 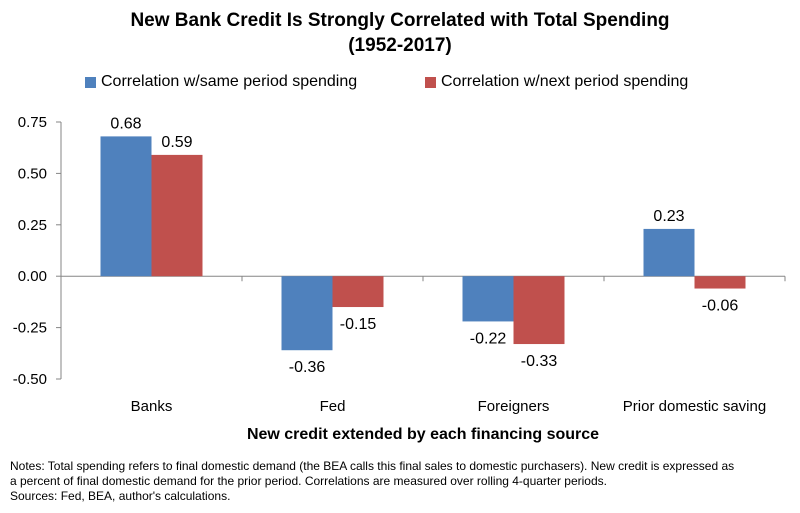 What do you see at coordinates (488, 338) in the screenshot?
I see `data-label: -0.22` at bounding box center [488, 338].